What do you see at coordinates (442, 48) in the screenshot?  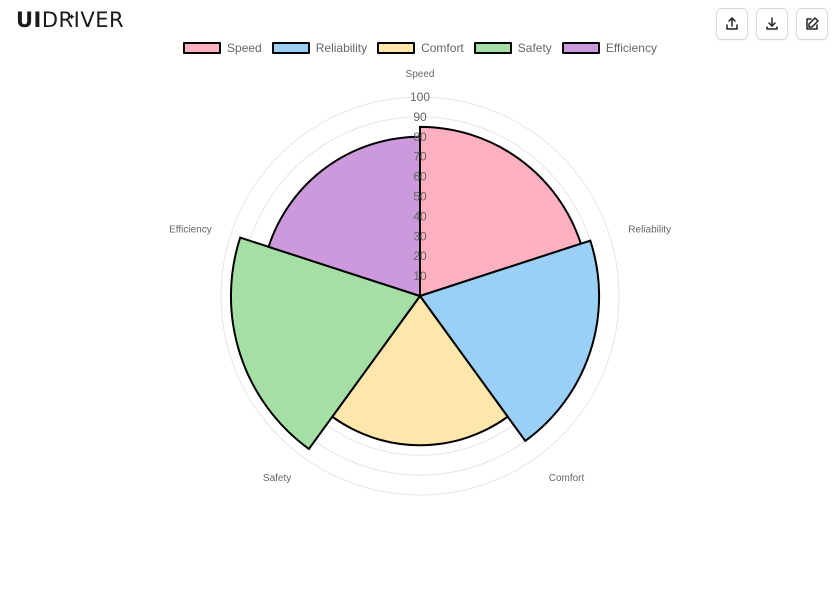 I see `legend-label: Comfort` at bounding box center [442, 48].